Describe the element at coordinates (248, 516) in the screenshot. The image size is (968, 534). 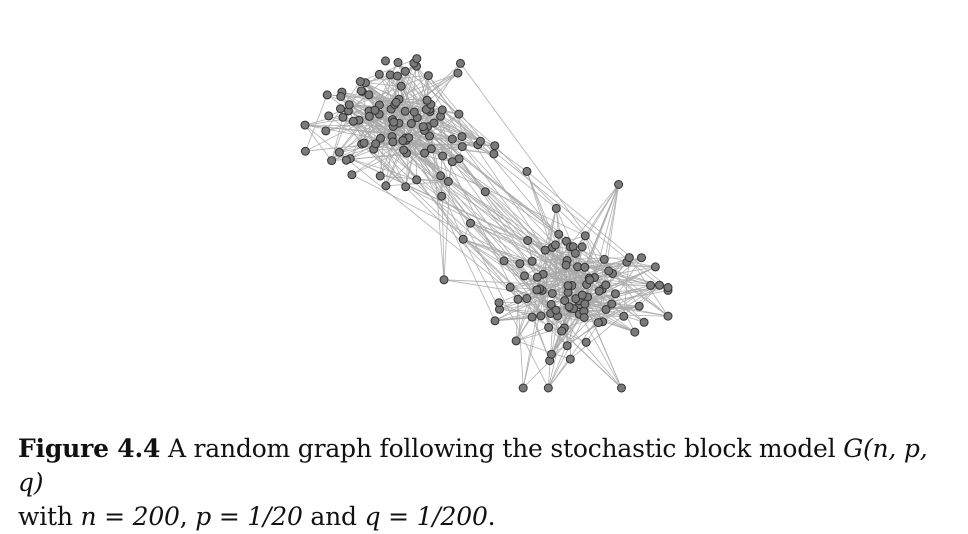
I see `caption-math-p: p = 1/20` at that location.